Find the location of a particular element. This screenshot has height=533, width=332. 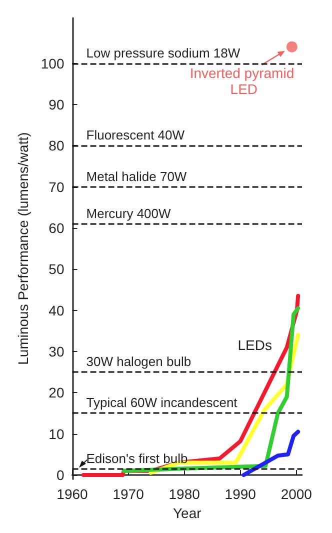

y-tick-label: 100 is located at coordinates (52, 63).